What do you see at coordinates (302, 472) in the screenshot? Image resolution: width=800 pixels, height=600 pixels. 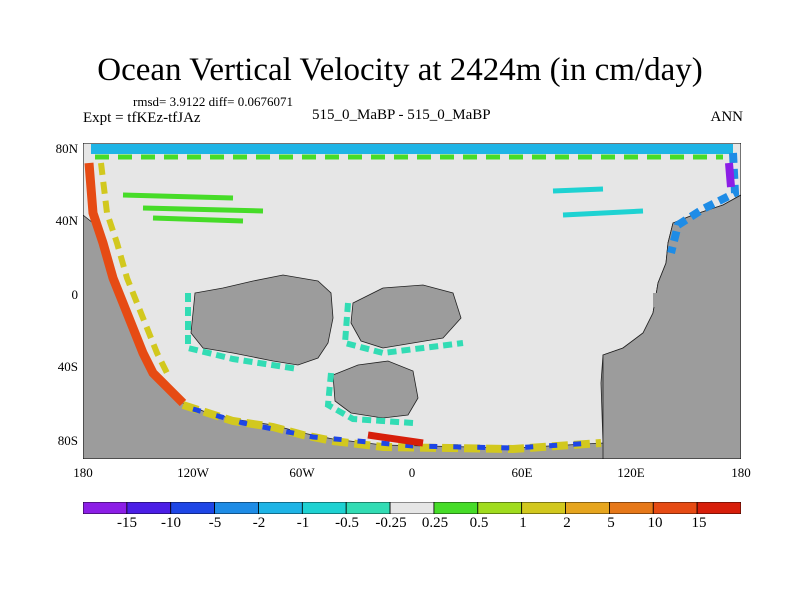 I see `x-tick-label: 60W` at bounding box center [302, 472].